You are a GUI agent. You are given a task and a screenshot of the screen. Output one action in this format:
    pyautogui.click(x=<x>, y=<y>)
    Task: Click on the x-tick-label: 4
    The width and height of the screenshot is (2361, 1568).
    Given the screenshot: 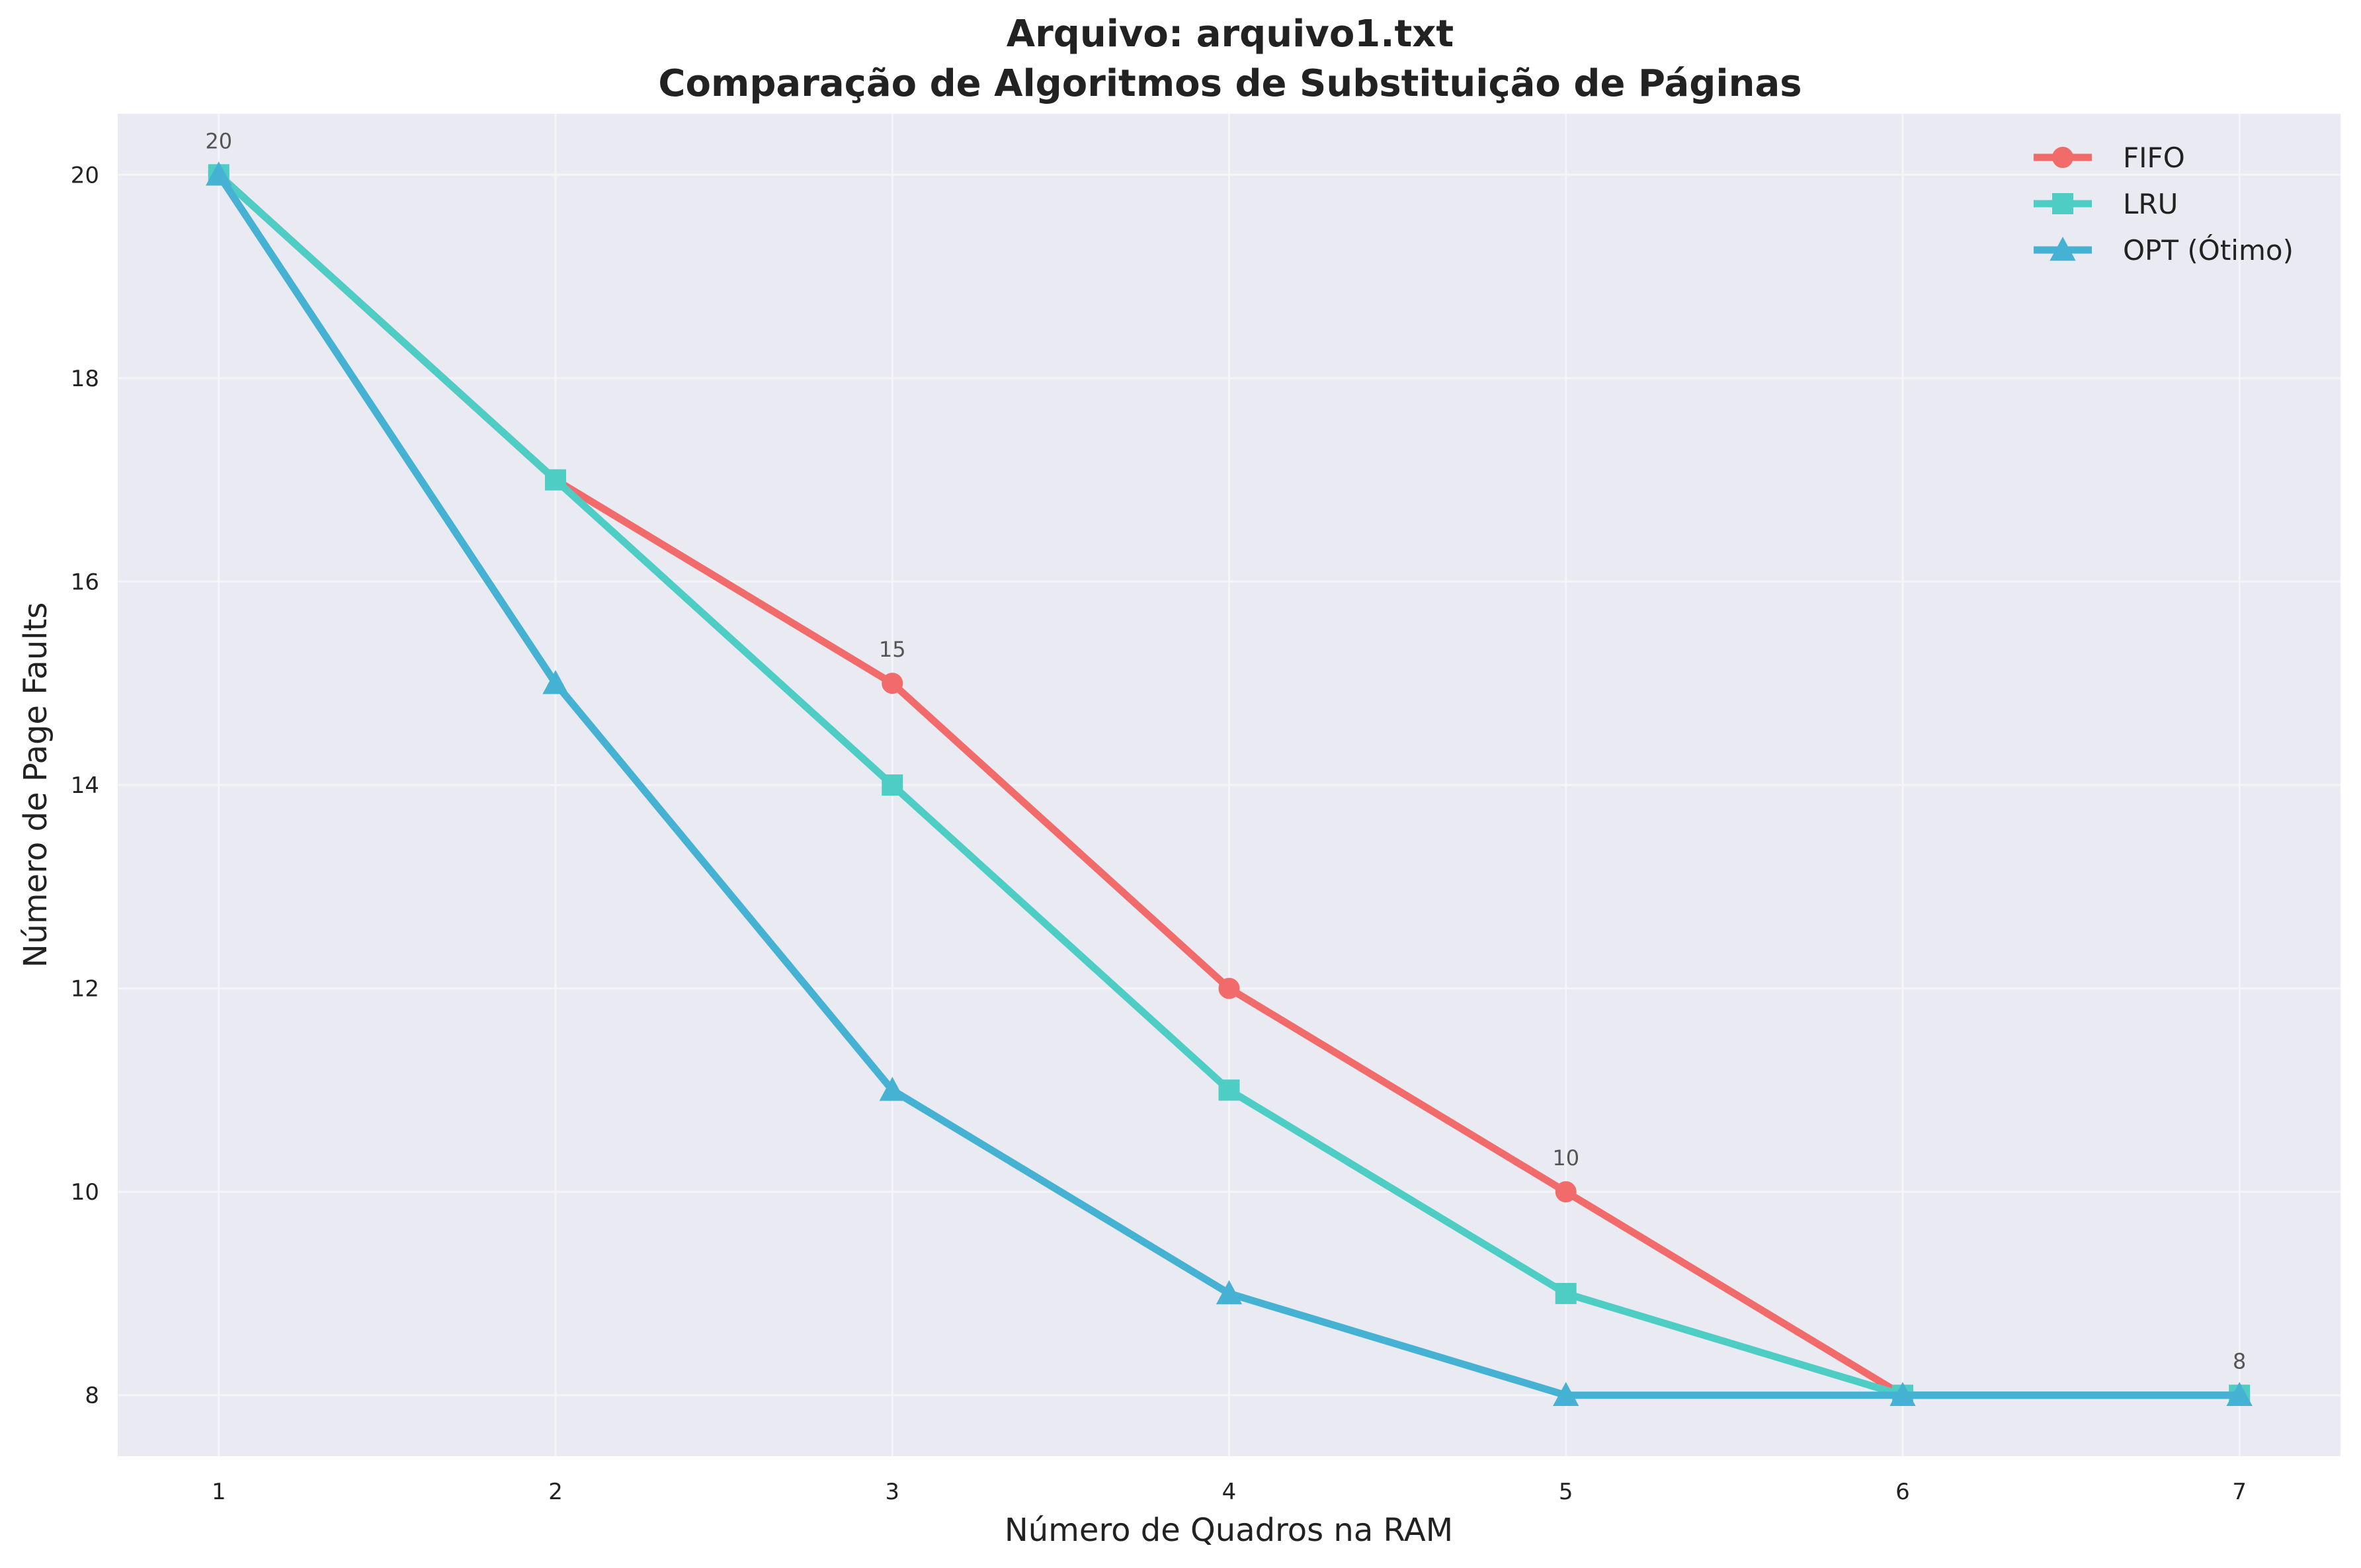 What is the action you would take?
    pyautogui.click(x=1229, y=1492)
    